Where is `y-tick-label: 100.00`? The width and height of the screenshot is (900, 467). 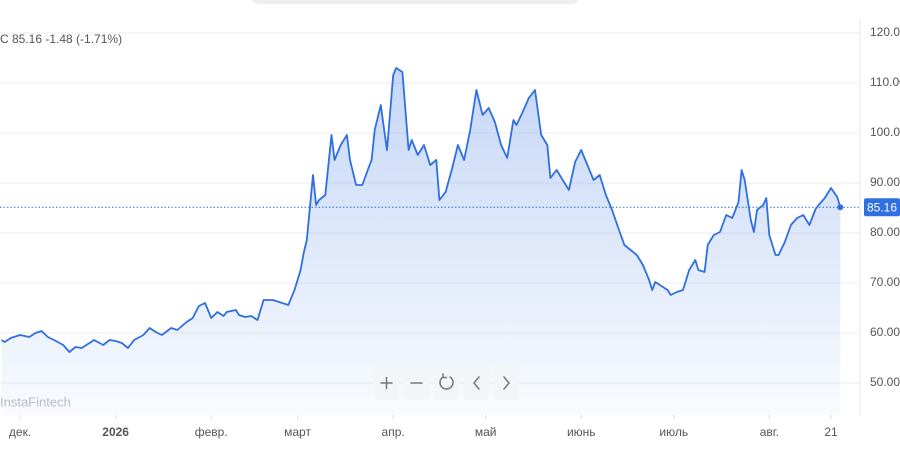
y-tick-label: 100.00 is located at coordinates (885, 132).